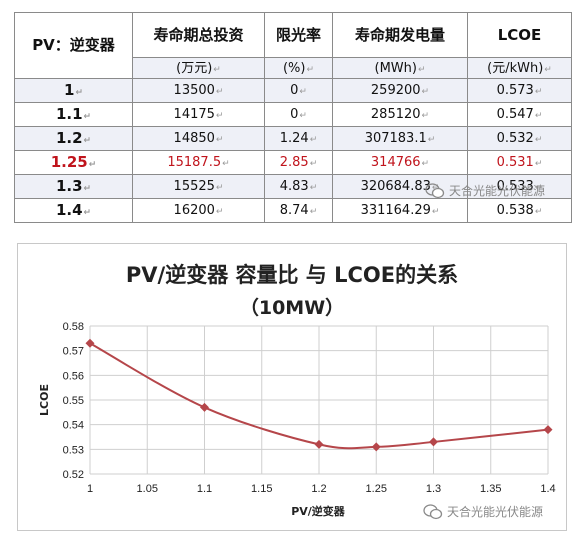 This screenshot has height=539, width=576. Describe the element at coordinates (519, 68) in the screenshot. I see `unit-lcoe: (元/kWh)↵` at that location.